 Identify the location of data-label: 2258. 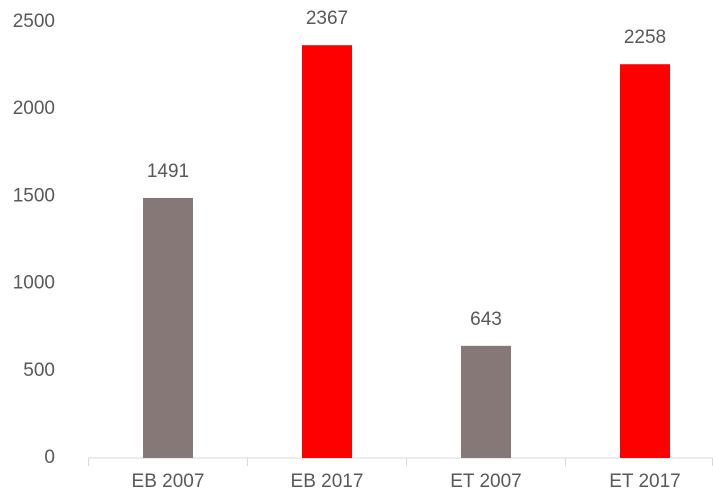
(645, 37).